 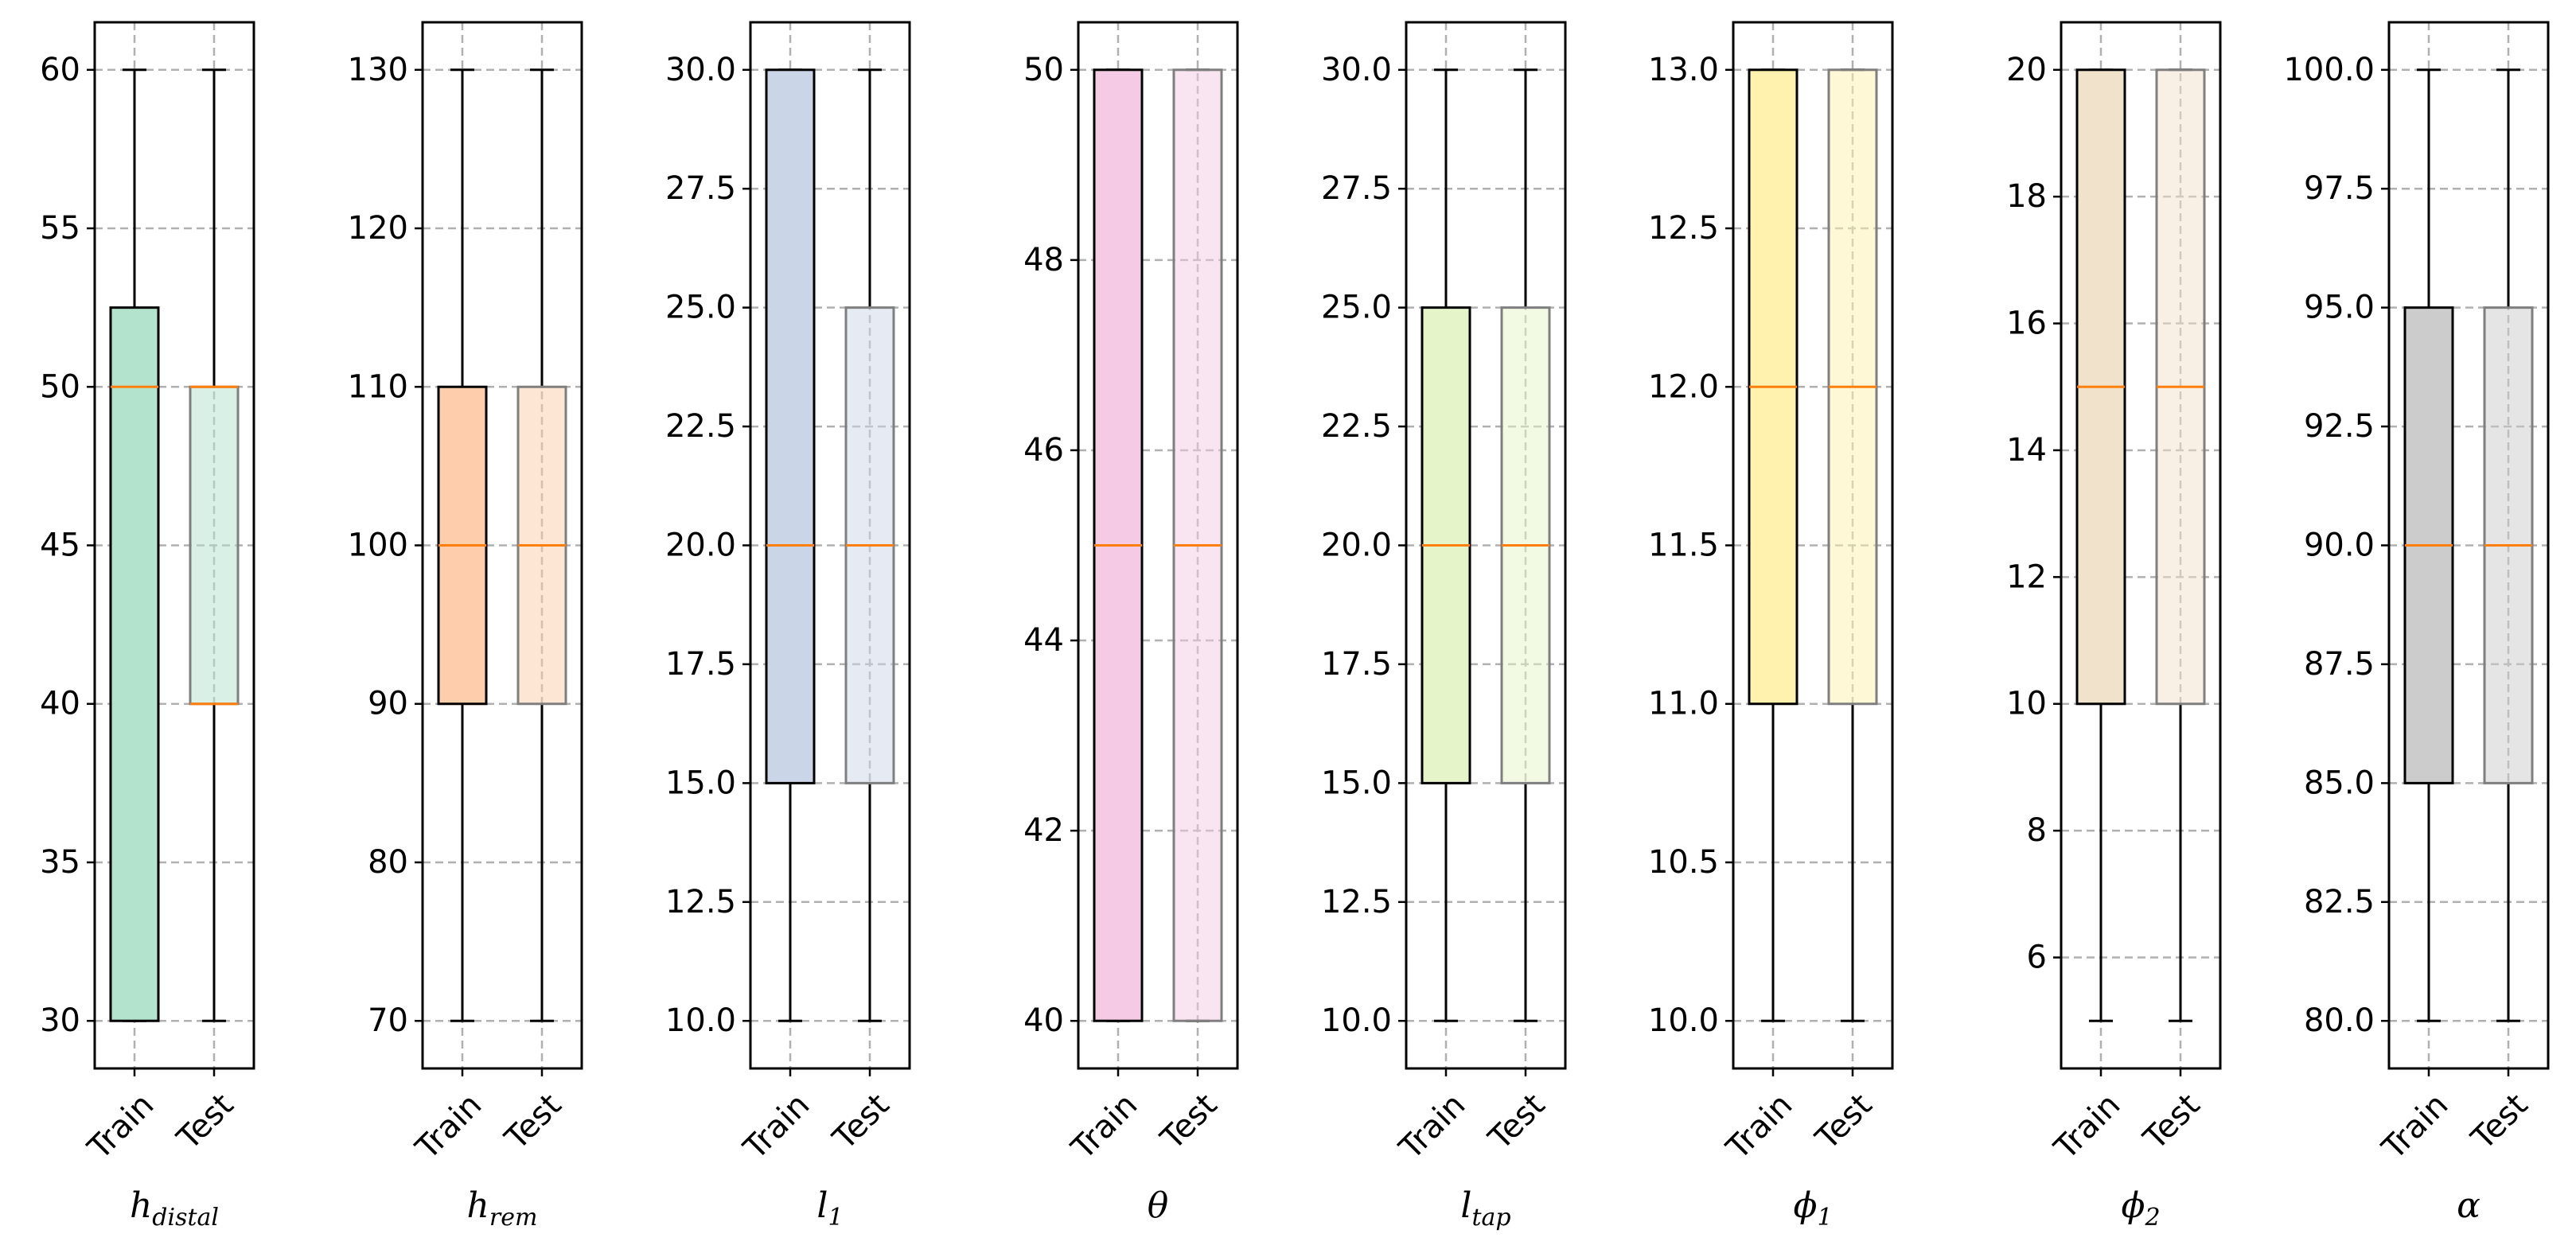 What do you see at coordinates (174, 1209) in the screenshot?
I see `variable-label-h_distal: hdistal` at bounding box center [174, 1209].